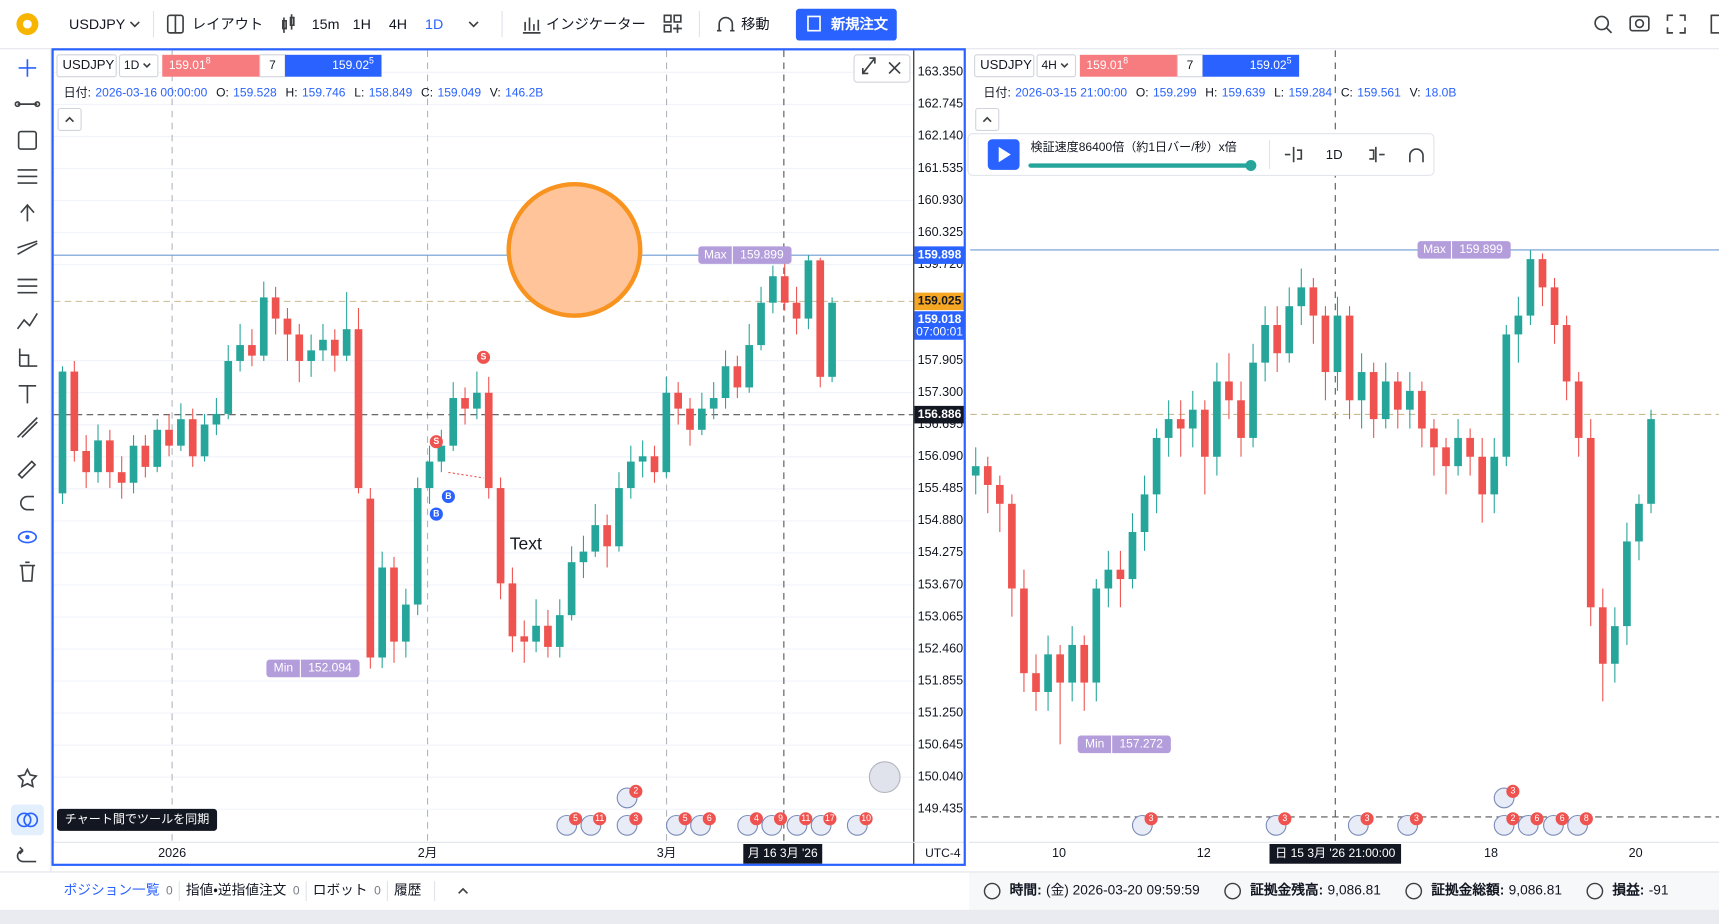 Image resolution: width=1719 pixels, height=924 pixels. Describe the element at coordinates (27, 503) in the screenshot. I see `magnet-tool` at that location.